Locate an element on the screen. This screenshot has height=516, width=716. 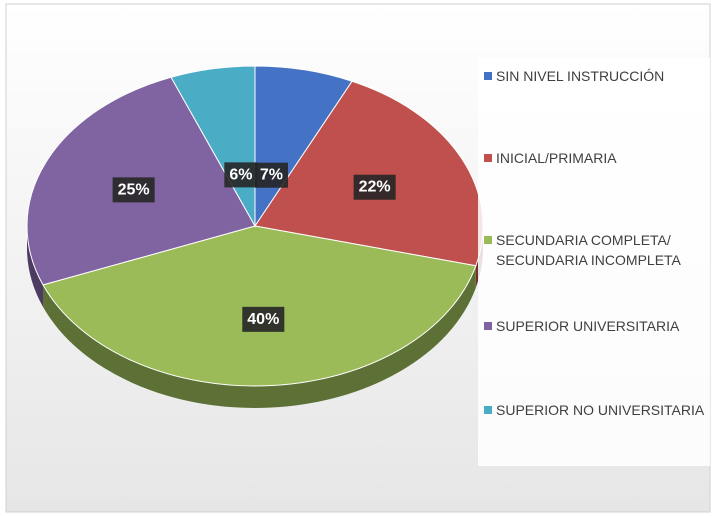
pie-side is located at coordinates (35, 266).